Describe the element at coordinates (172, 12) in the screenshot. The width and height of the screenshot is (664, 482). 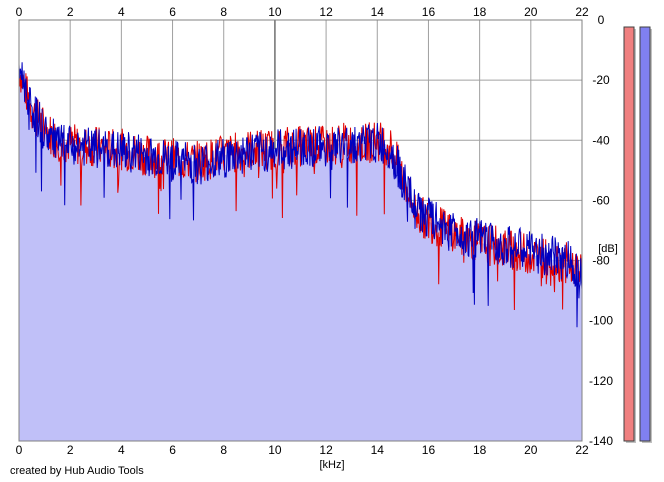
I see `x-tick-label-top: 6` at that location.